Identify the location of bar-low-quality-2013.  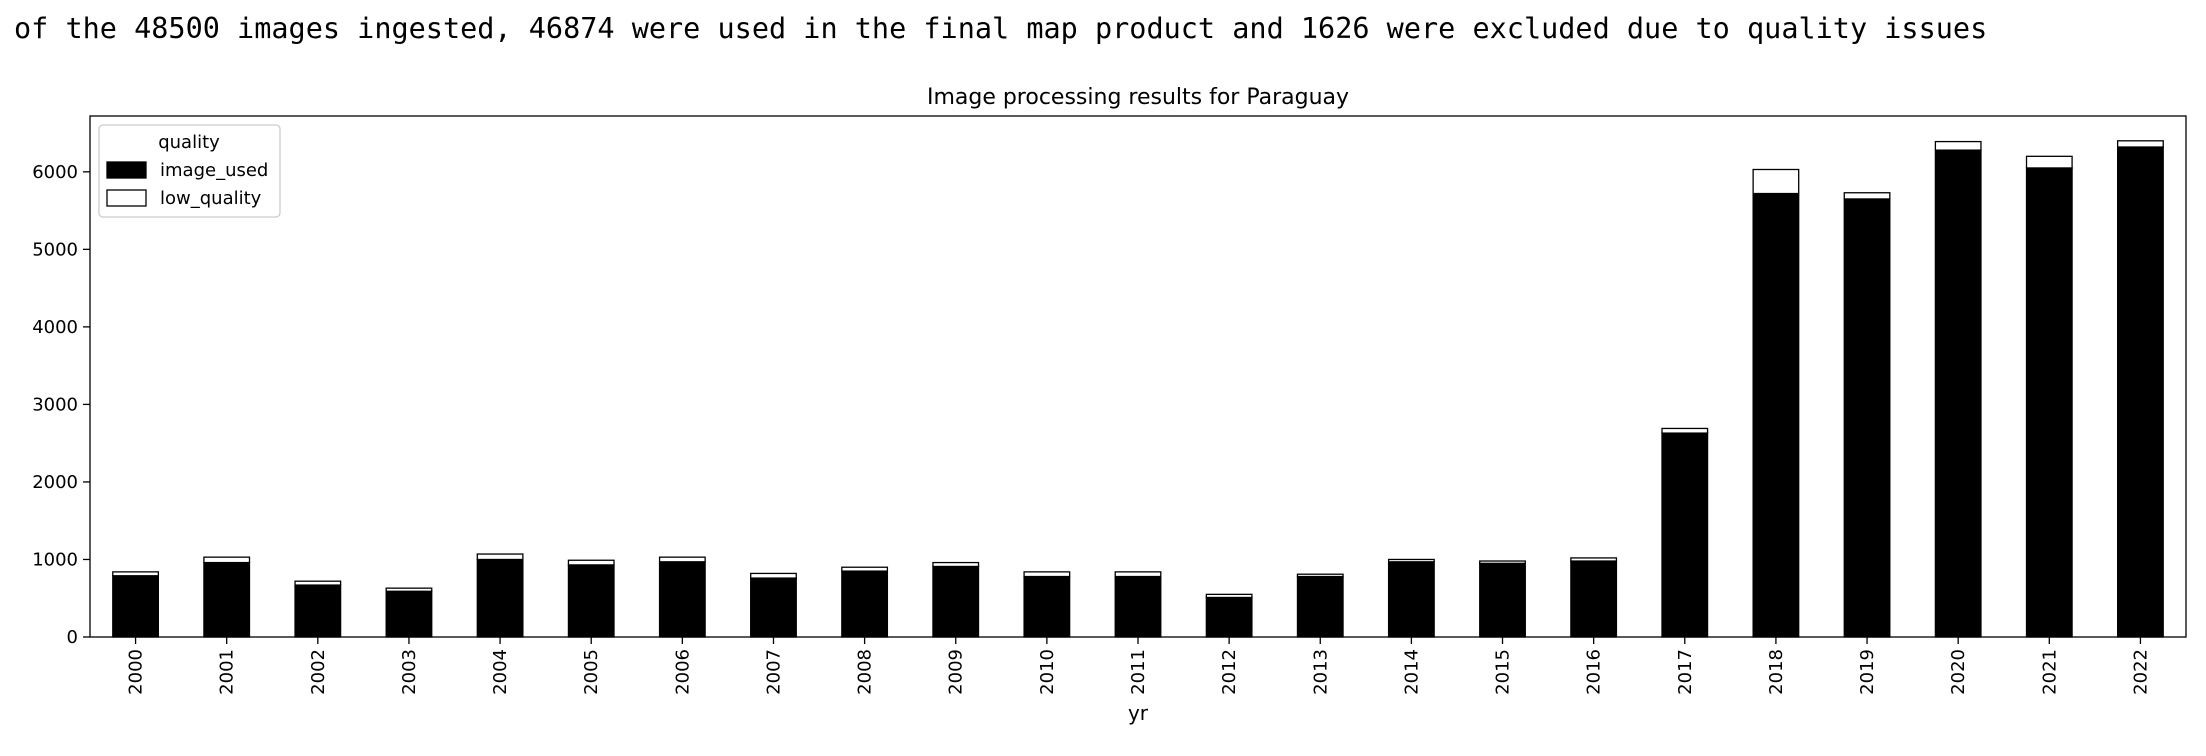
(1320, 575).